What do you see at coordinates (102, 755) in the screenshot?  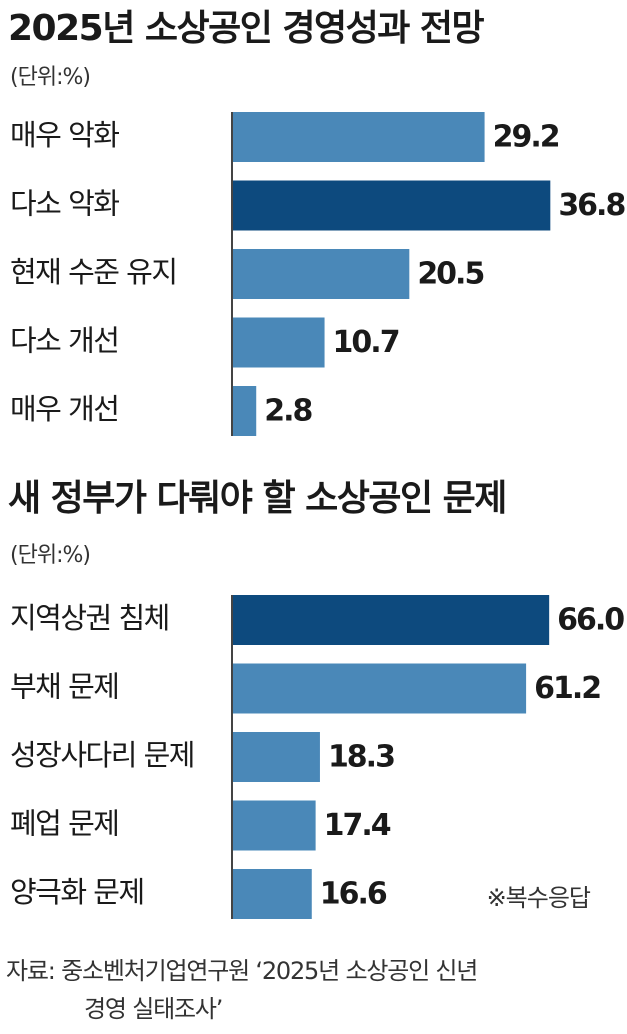 I see `category-label: 성장사다리 문제` at bounding box center [102, 755].